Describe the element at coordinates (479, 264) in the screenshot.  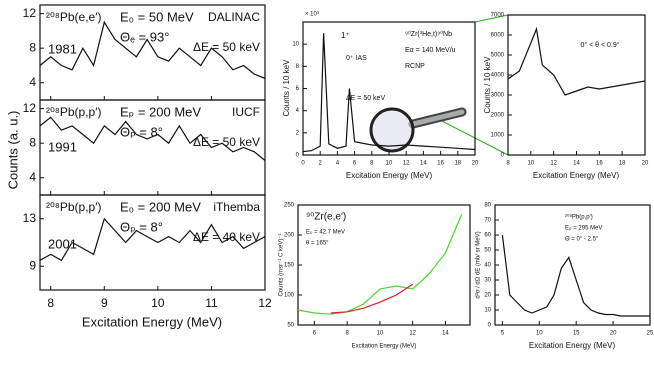
I see `y-axis-label: d²σ / dΩ dE (mb/ sr MeV)` at that location.